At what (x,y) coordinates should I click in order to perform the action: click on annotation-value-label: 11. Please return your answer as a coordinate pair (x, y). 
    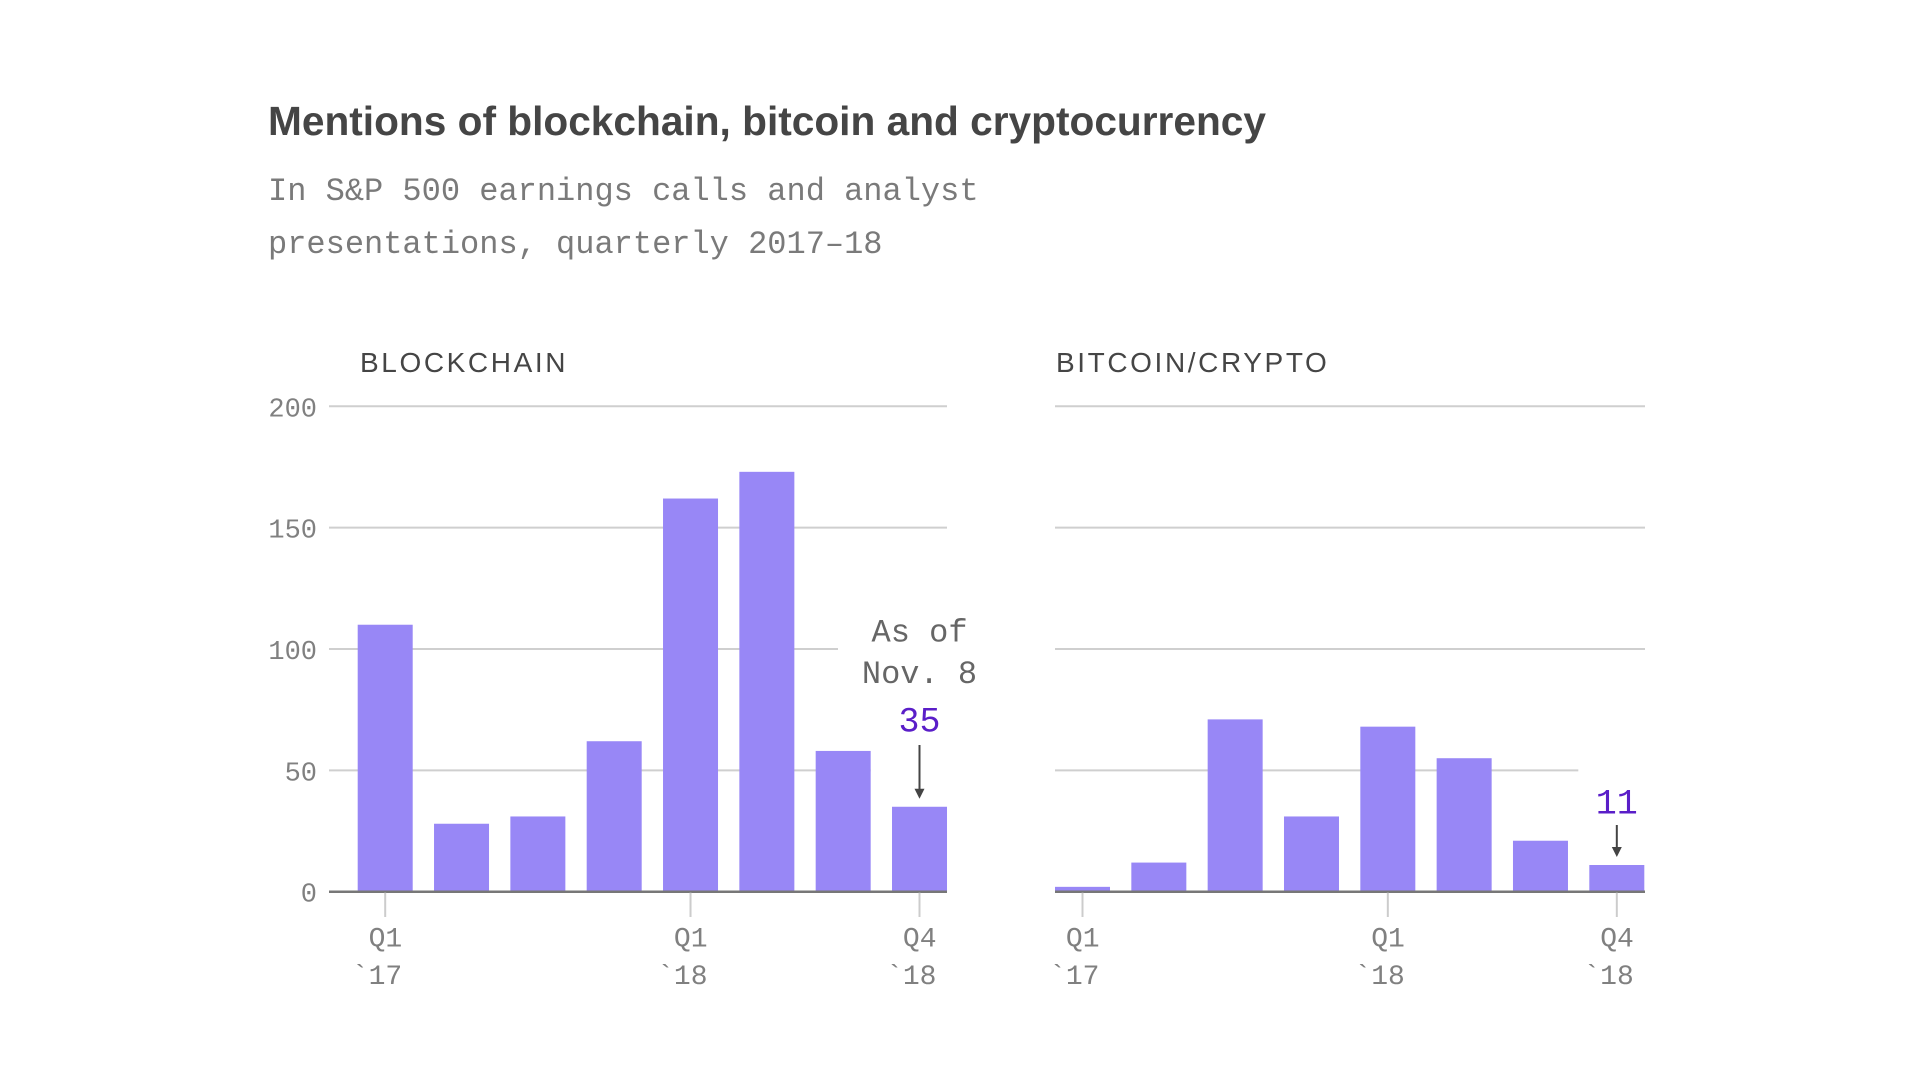
    Looking at the image, I should click on (1617, 804).